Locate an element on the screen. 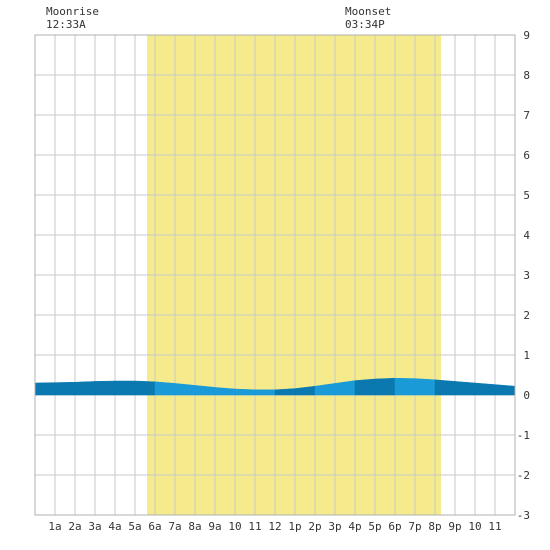 The height and width of the screenshot is (550, 550). y-tick-label: 3 is located at coordinates (526, 275).